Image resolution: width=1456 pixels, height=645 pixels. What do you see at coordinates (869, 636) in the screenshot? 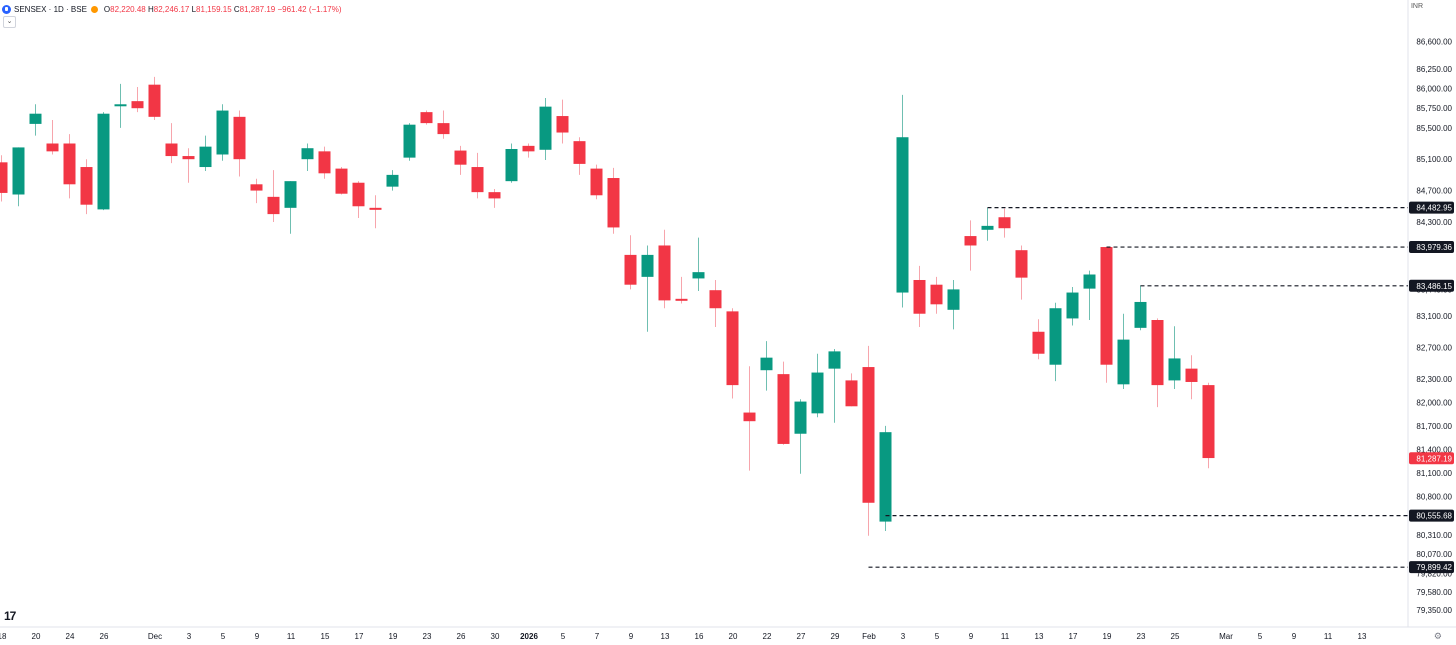
I see `x-tick-label: Feb` at bounding box center [869, 636].